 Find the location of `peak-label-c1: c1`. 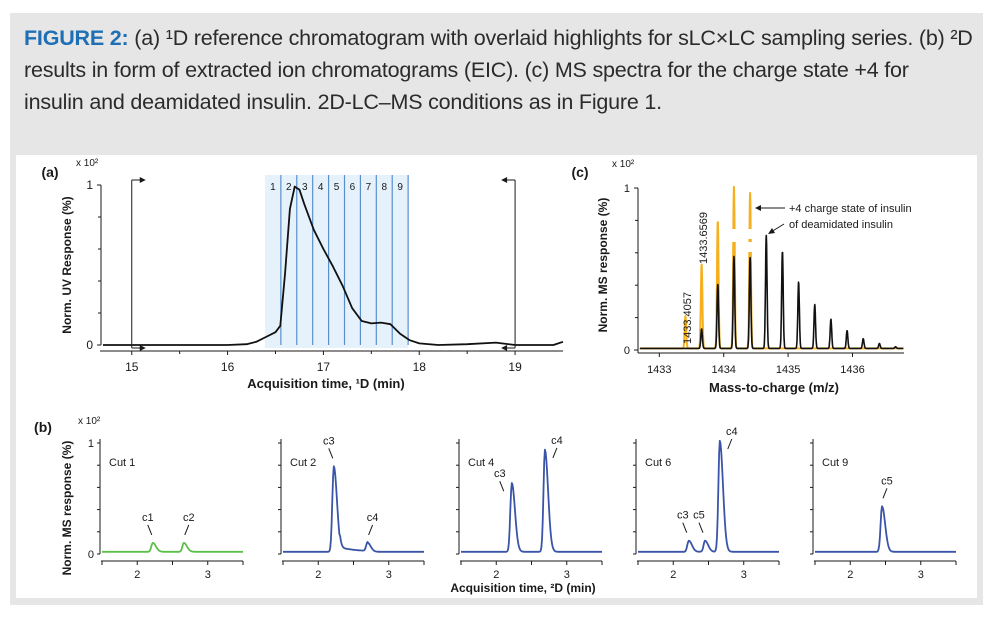

peak-label-c1: c1 is located at coordinates (148, 518).